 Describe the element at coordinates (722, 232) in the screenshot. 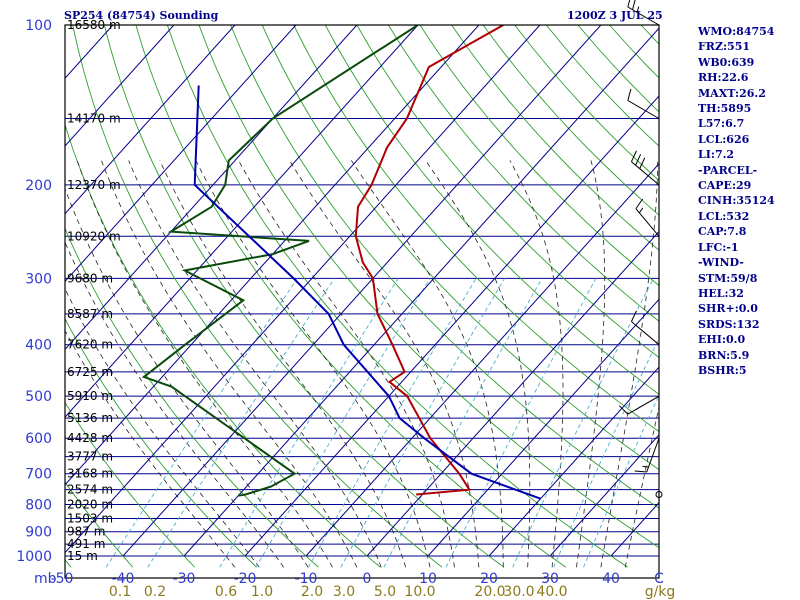

I see `index-line: CAP:7.8` at that location.